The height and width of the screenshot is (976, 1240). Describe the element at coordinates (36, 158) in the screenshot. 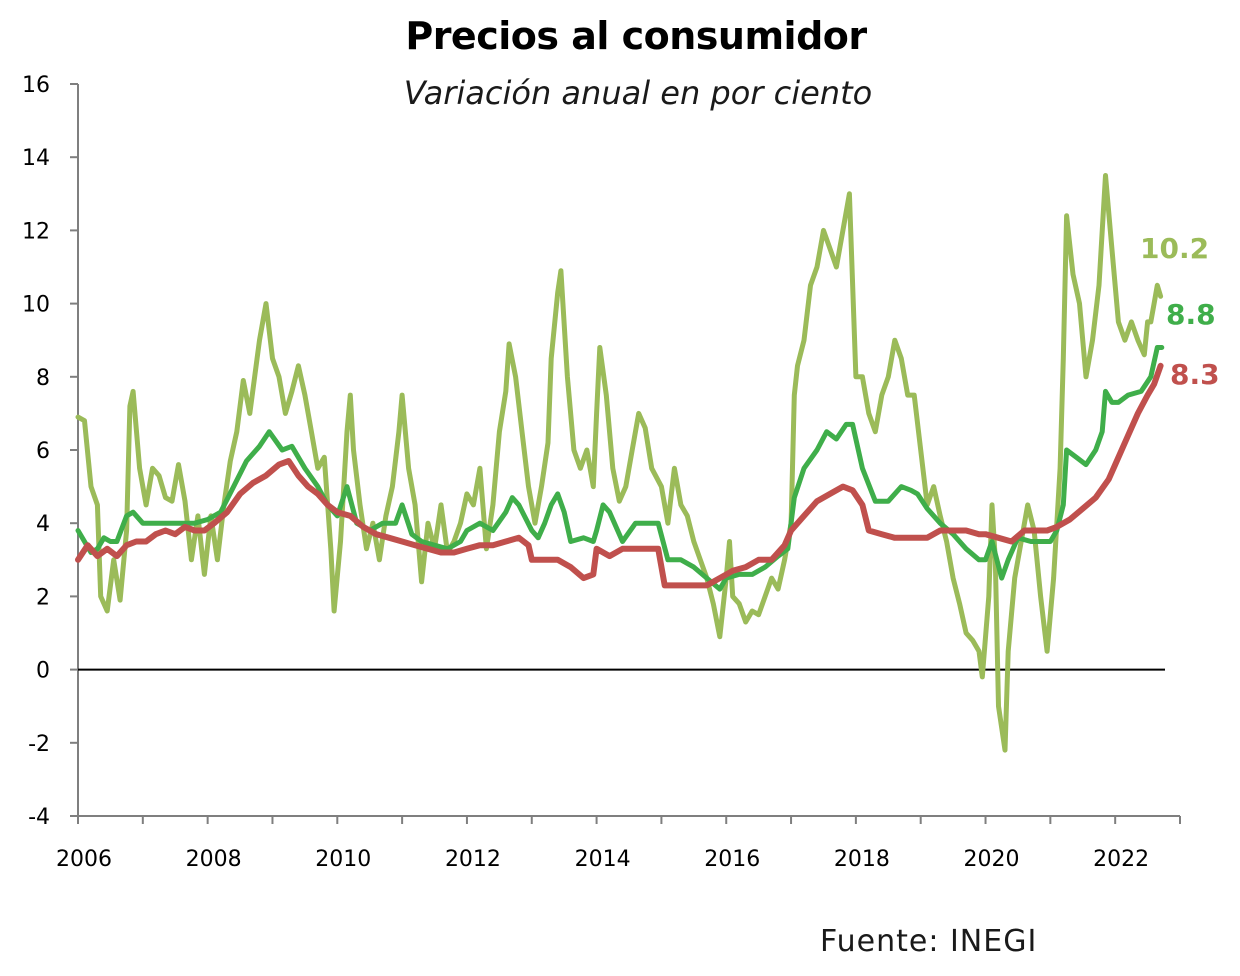

I see `y-tick-label: 14` at that location.